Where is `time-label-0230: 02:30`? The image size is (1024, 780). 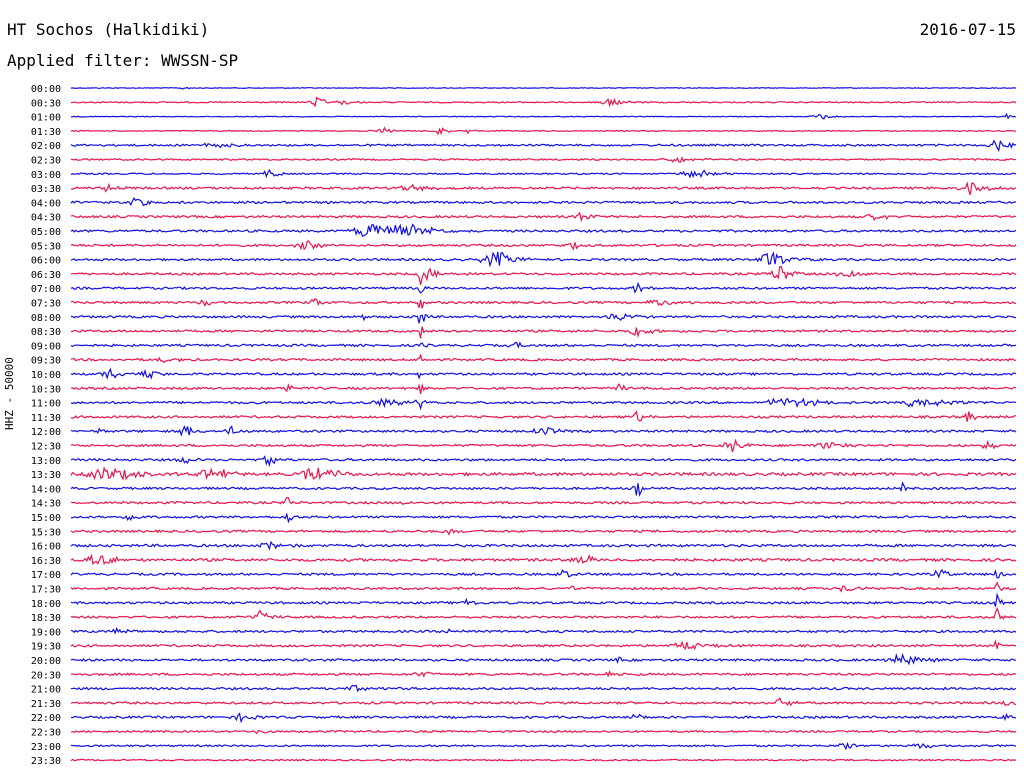 time-label-0230: 02:30 is located at coordinates (46, 161).